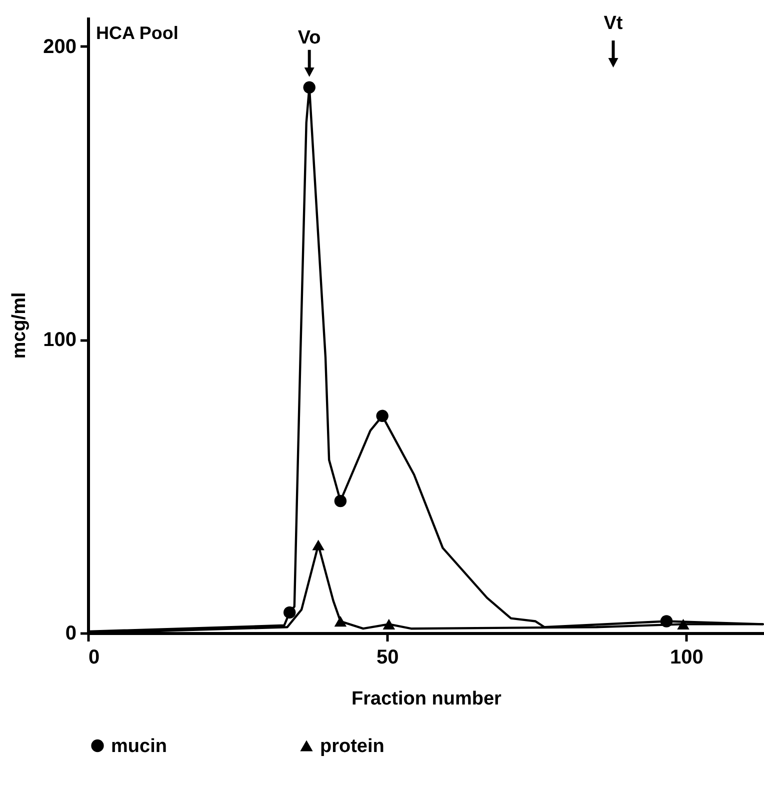 The width and height of the screenshot is (764, 786). What do you see at coordinates (70, 633) in the screenshot?
I see `y-tick-label: 0` at bounding box center [70, 633].